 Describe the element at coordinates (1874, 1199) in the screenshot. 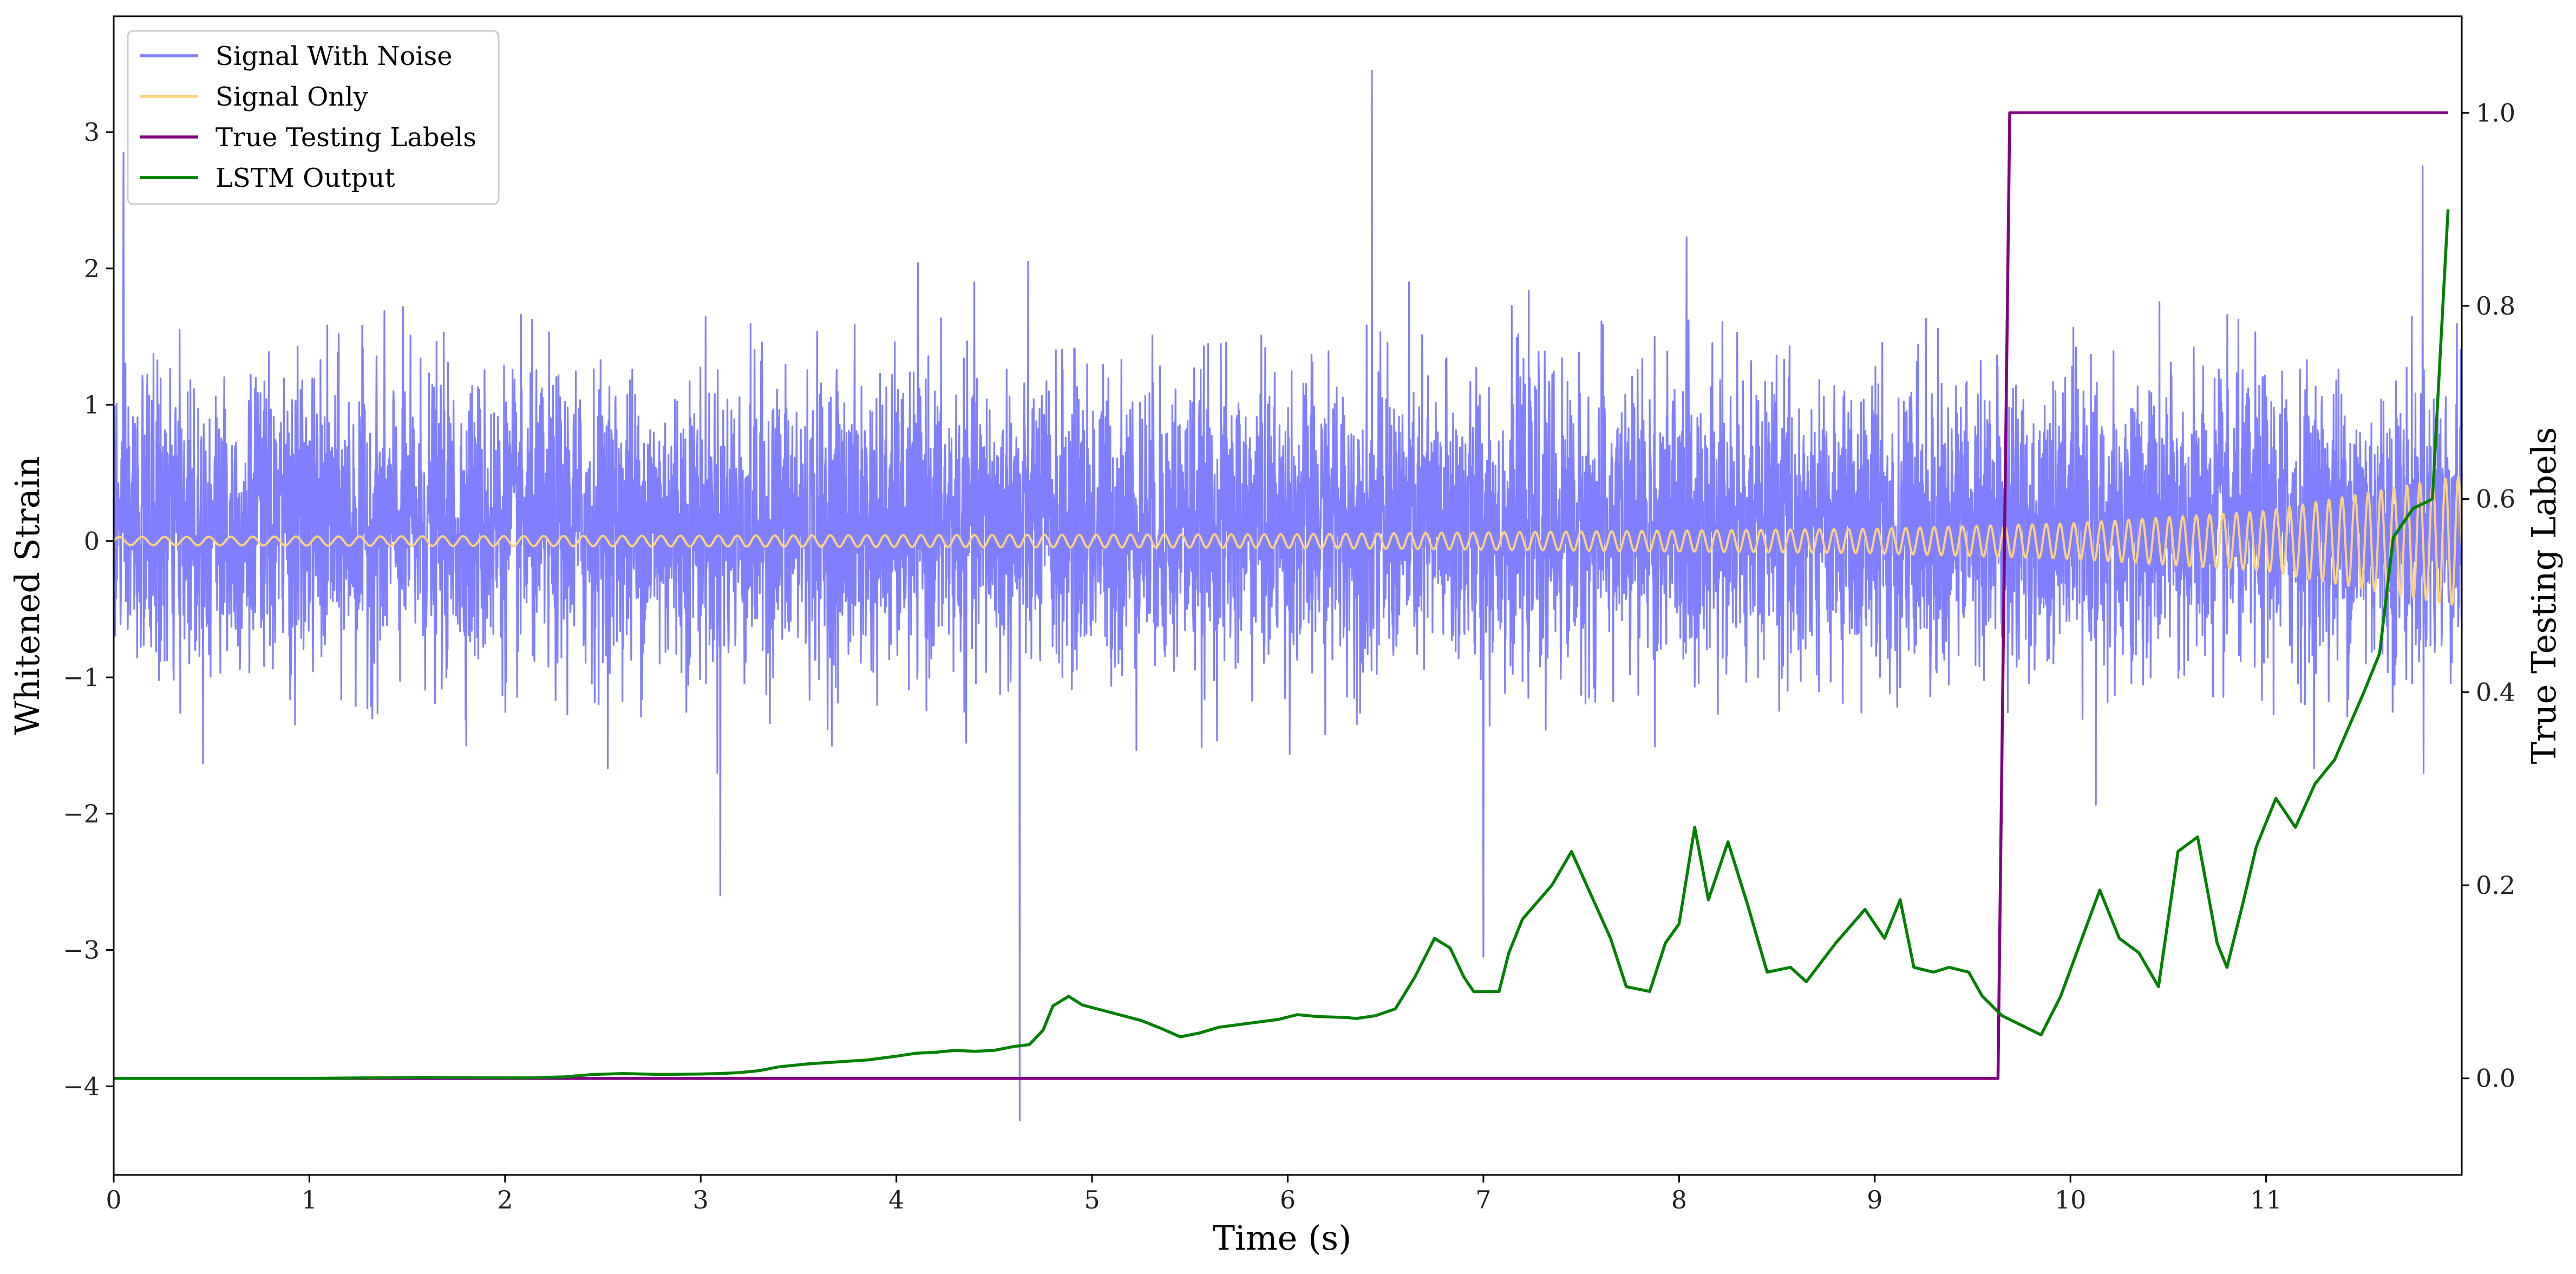

I see `x-tick-label: 9` at that location.